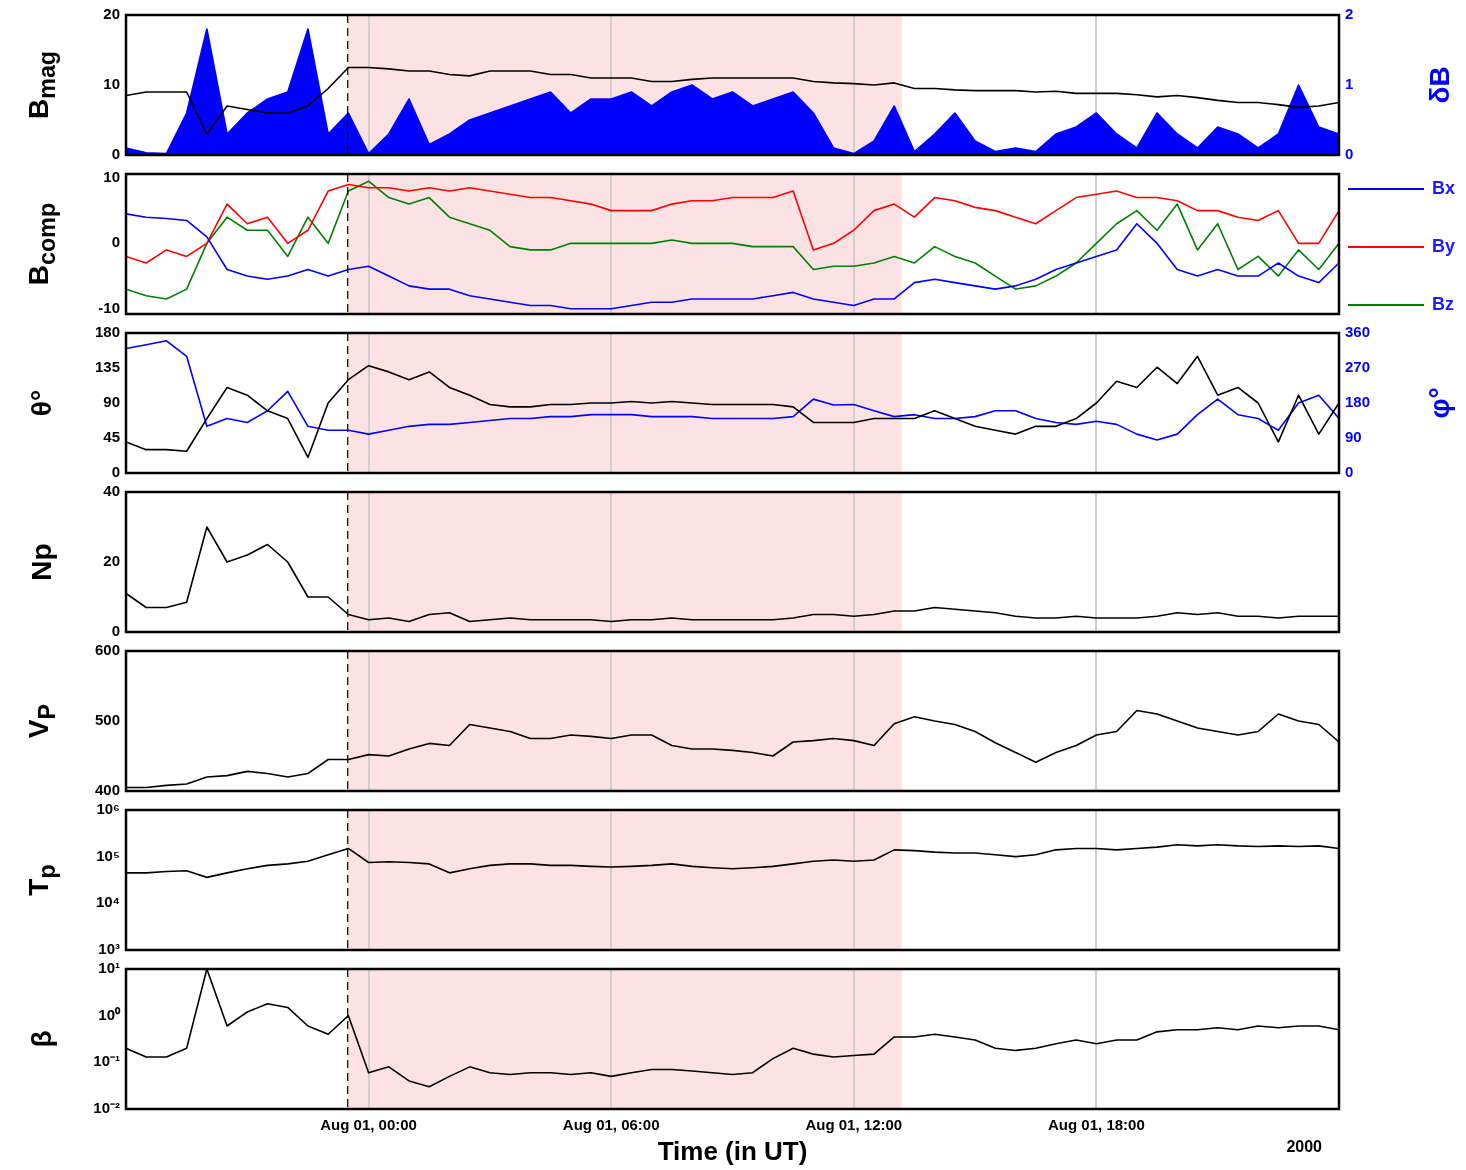 This screenshot has width=1466, height=1170. I want to click on y-axis-title: Np, so click(42, 562).